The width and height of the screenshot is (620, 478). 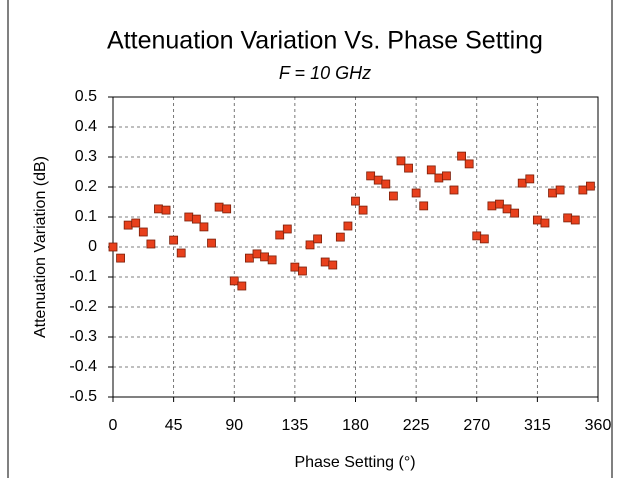 What do you see at coordinates (83, 336) in the screenshot?
I see `y-tick-label: -0.3` at bounding box center [83, 336].